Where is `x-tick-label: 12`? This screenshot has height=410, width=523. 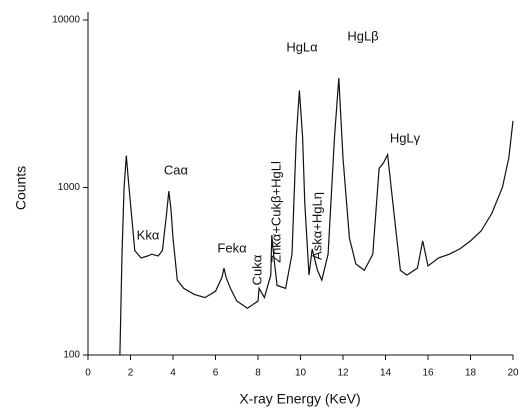 x-tick-label: 12 is located at coordinates (343, 373).